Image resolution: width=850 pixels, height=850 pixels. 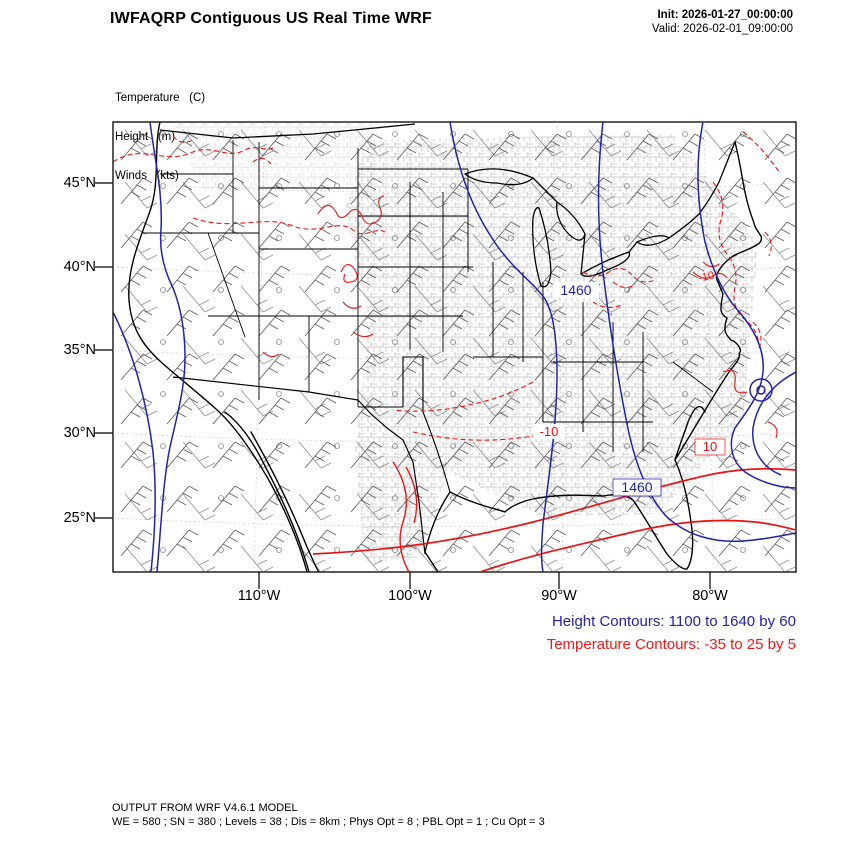 I want to click on temp-contour-label-3: -10, so click(x=706, y=277).